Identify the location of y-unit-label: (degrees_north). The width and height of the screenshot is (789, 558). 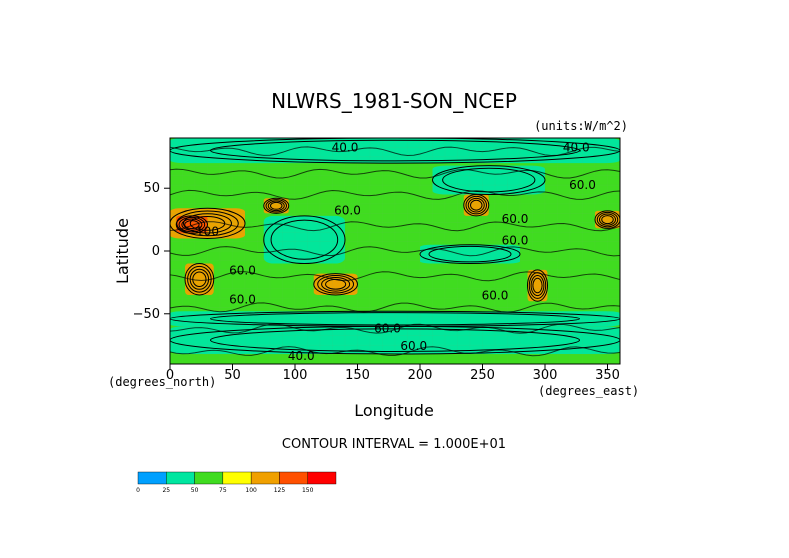
(162, 382).